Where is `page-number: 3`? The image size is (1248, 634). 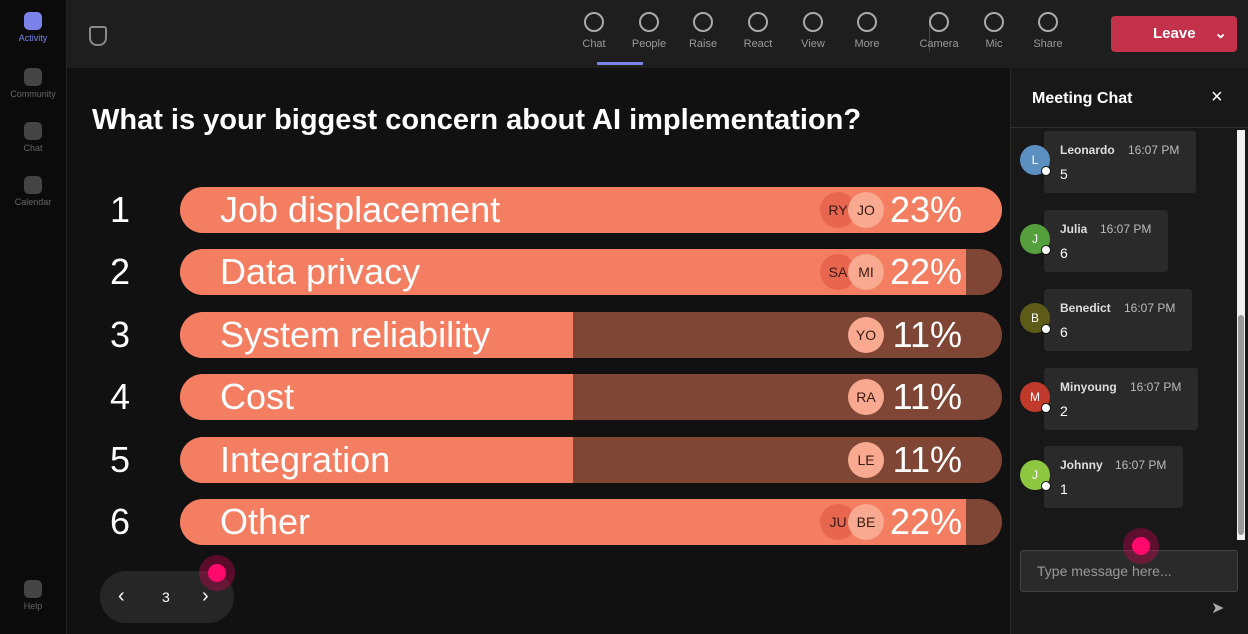
page-number: 3 is located at coordinates (166, 597).